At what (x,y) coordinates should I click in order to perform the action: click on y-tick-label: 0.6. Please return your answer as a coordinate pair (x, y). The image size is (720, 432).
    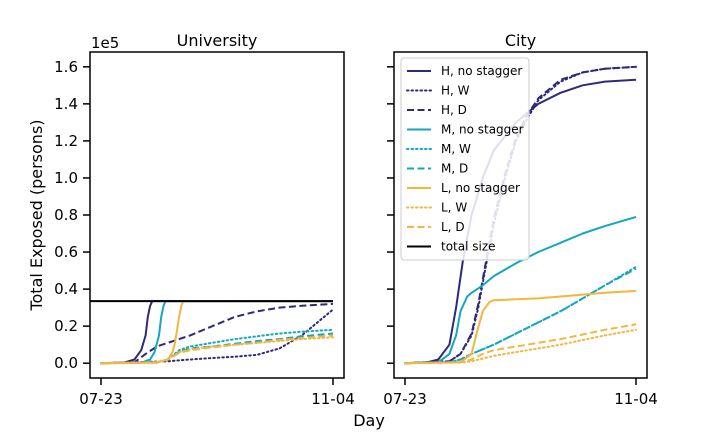
    Looking at the image, I should click on (66, 252).